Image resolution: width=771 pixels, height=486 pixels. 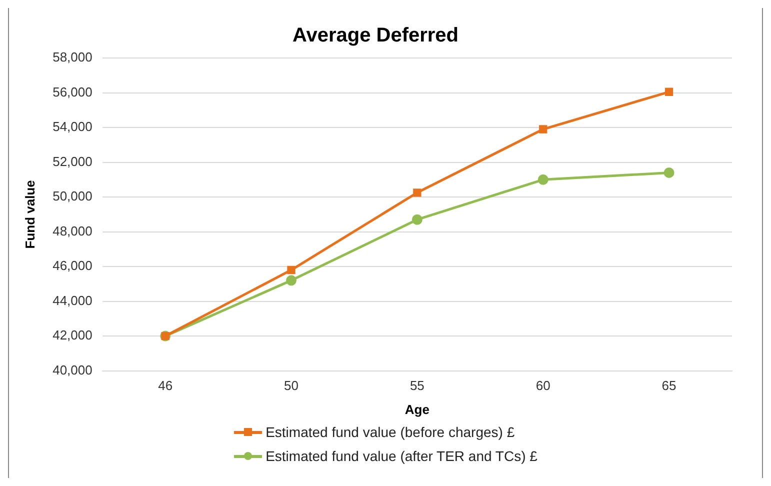 What do you see at coordinates (72, 266) in the screenshot?
I see `y-tick-label: 46,000` at bounding box center [72, 266].